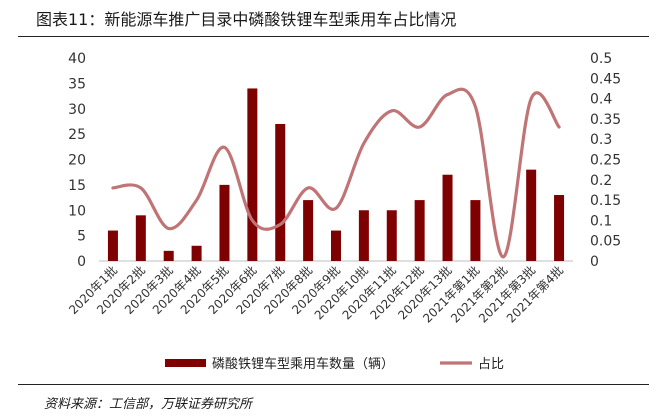  What do you see at coordinates (601, 221) in the screenshot?
I see `right-tick-label: 0.1` at bounding box center [601, 221].